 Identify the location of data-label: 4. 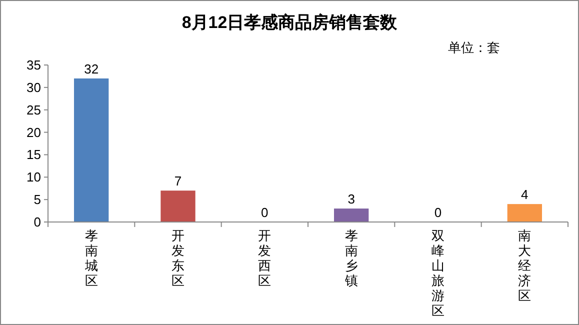
(524, 194).